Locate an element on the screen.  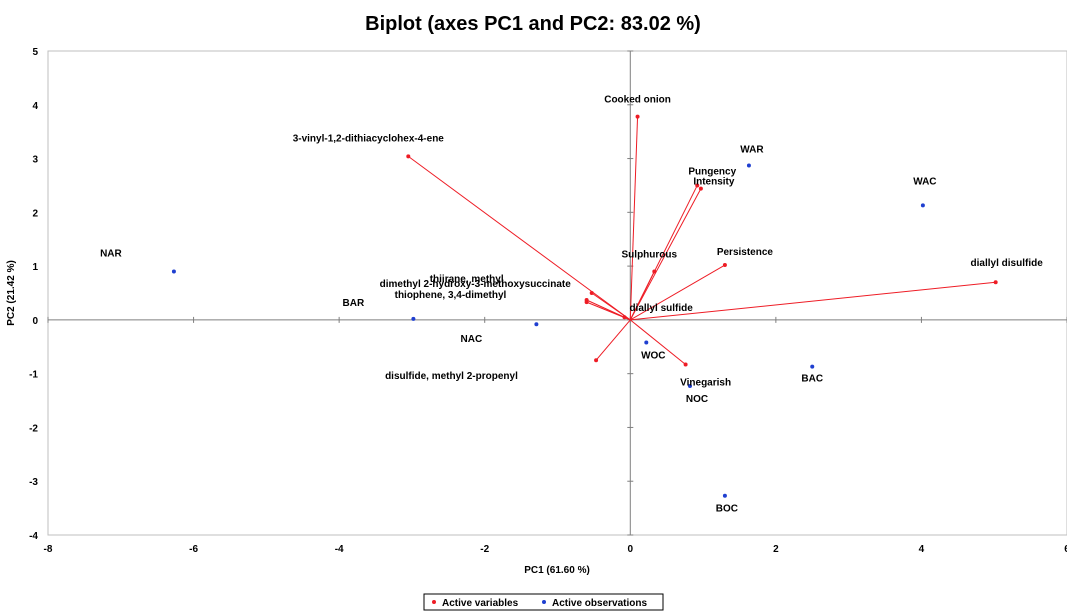
observation-label-war: WAR is located at coordinates (752, 150).